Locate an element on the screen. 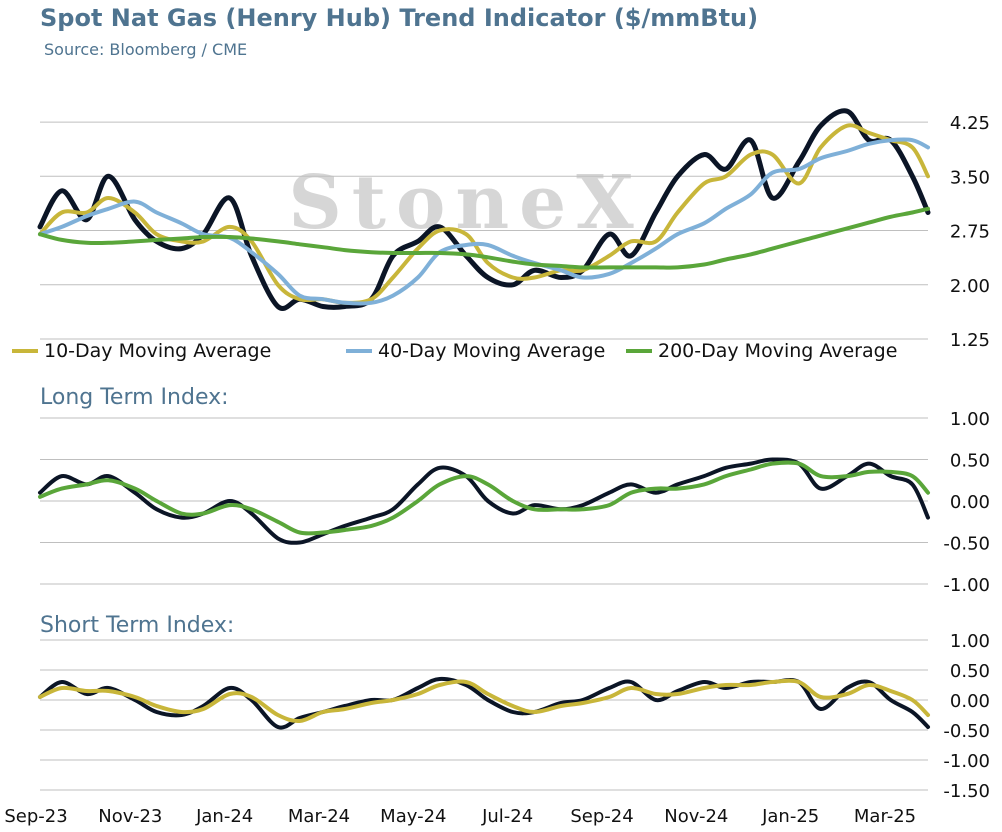  x-tick-label: Mar-25 is located at coordinates (885, 816).